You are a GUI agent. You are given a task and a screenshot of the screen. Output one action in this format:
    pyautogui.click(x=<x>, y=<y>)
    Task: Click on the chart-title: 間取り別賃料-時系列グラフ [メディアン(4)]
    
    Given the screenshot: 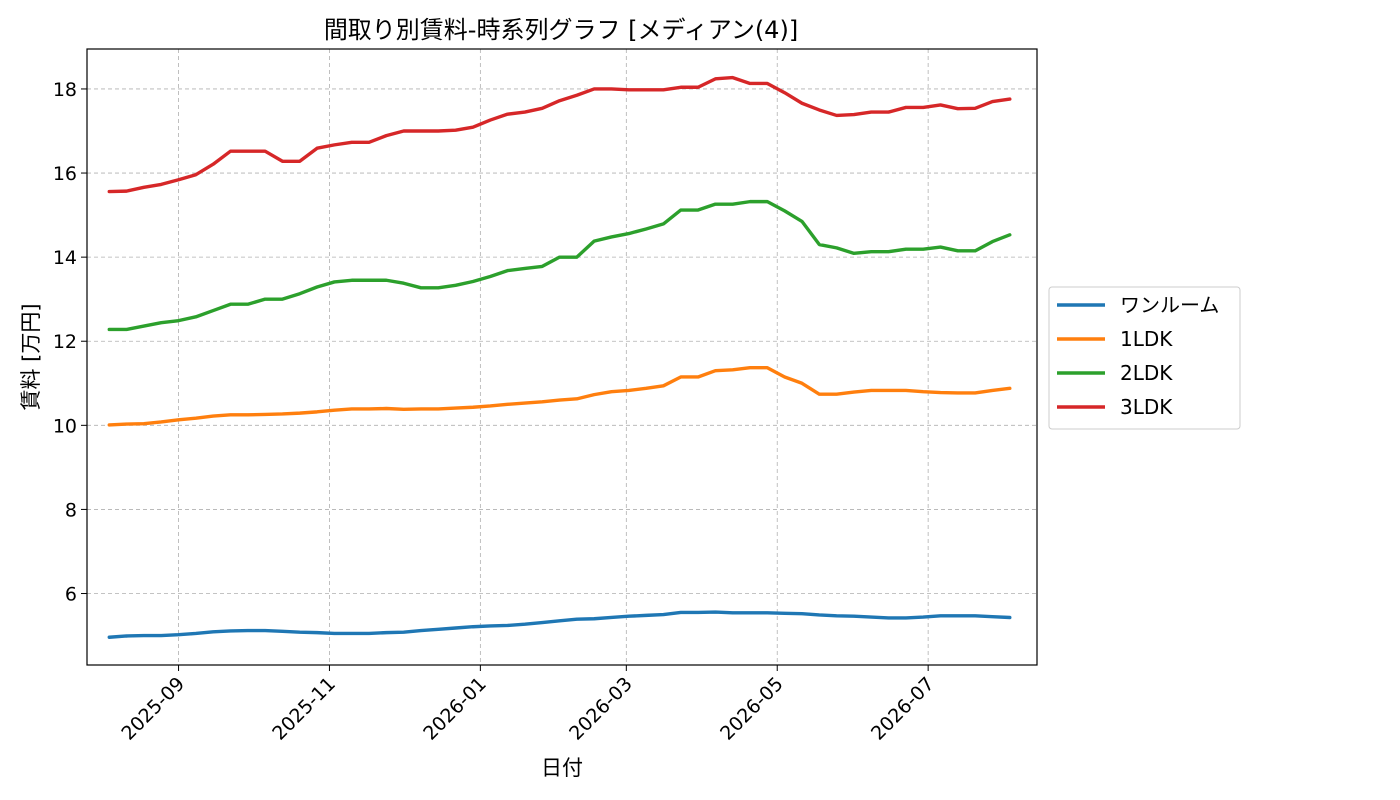 What is the action you would take?
    pyautogui.click(x=561, y=30)
    